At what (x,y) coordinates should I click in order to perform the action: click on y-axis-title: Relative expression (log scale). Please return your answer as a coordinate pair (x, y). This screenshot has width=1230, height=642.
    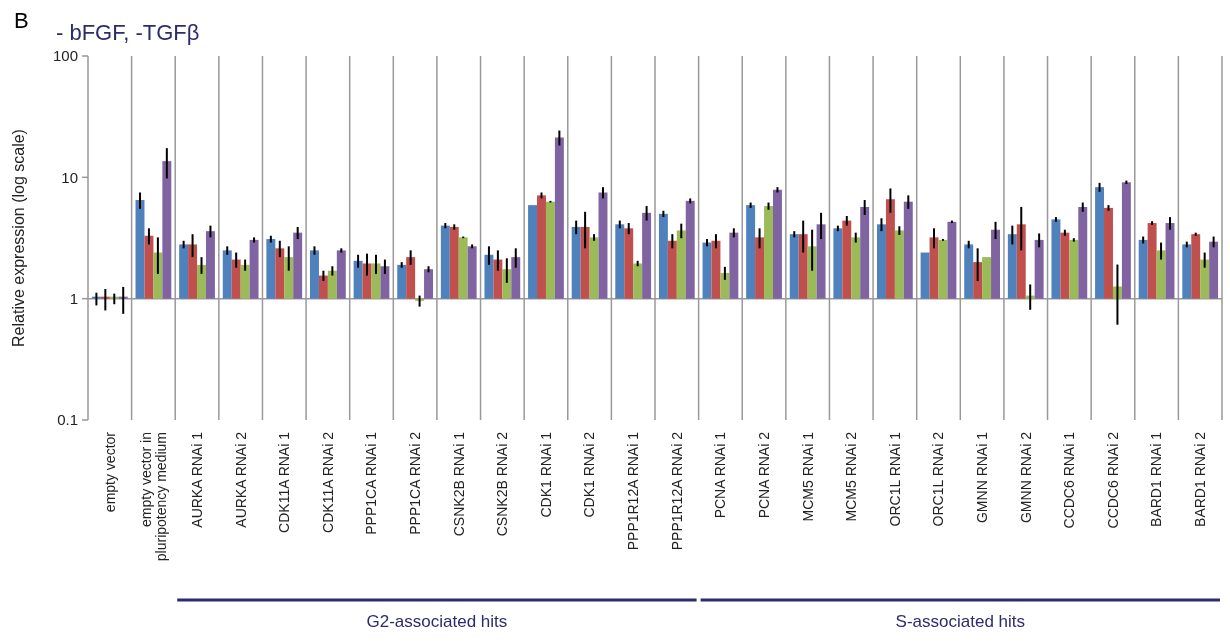
    Looking at the image, I should click on (18, 238).